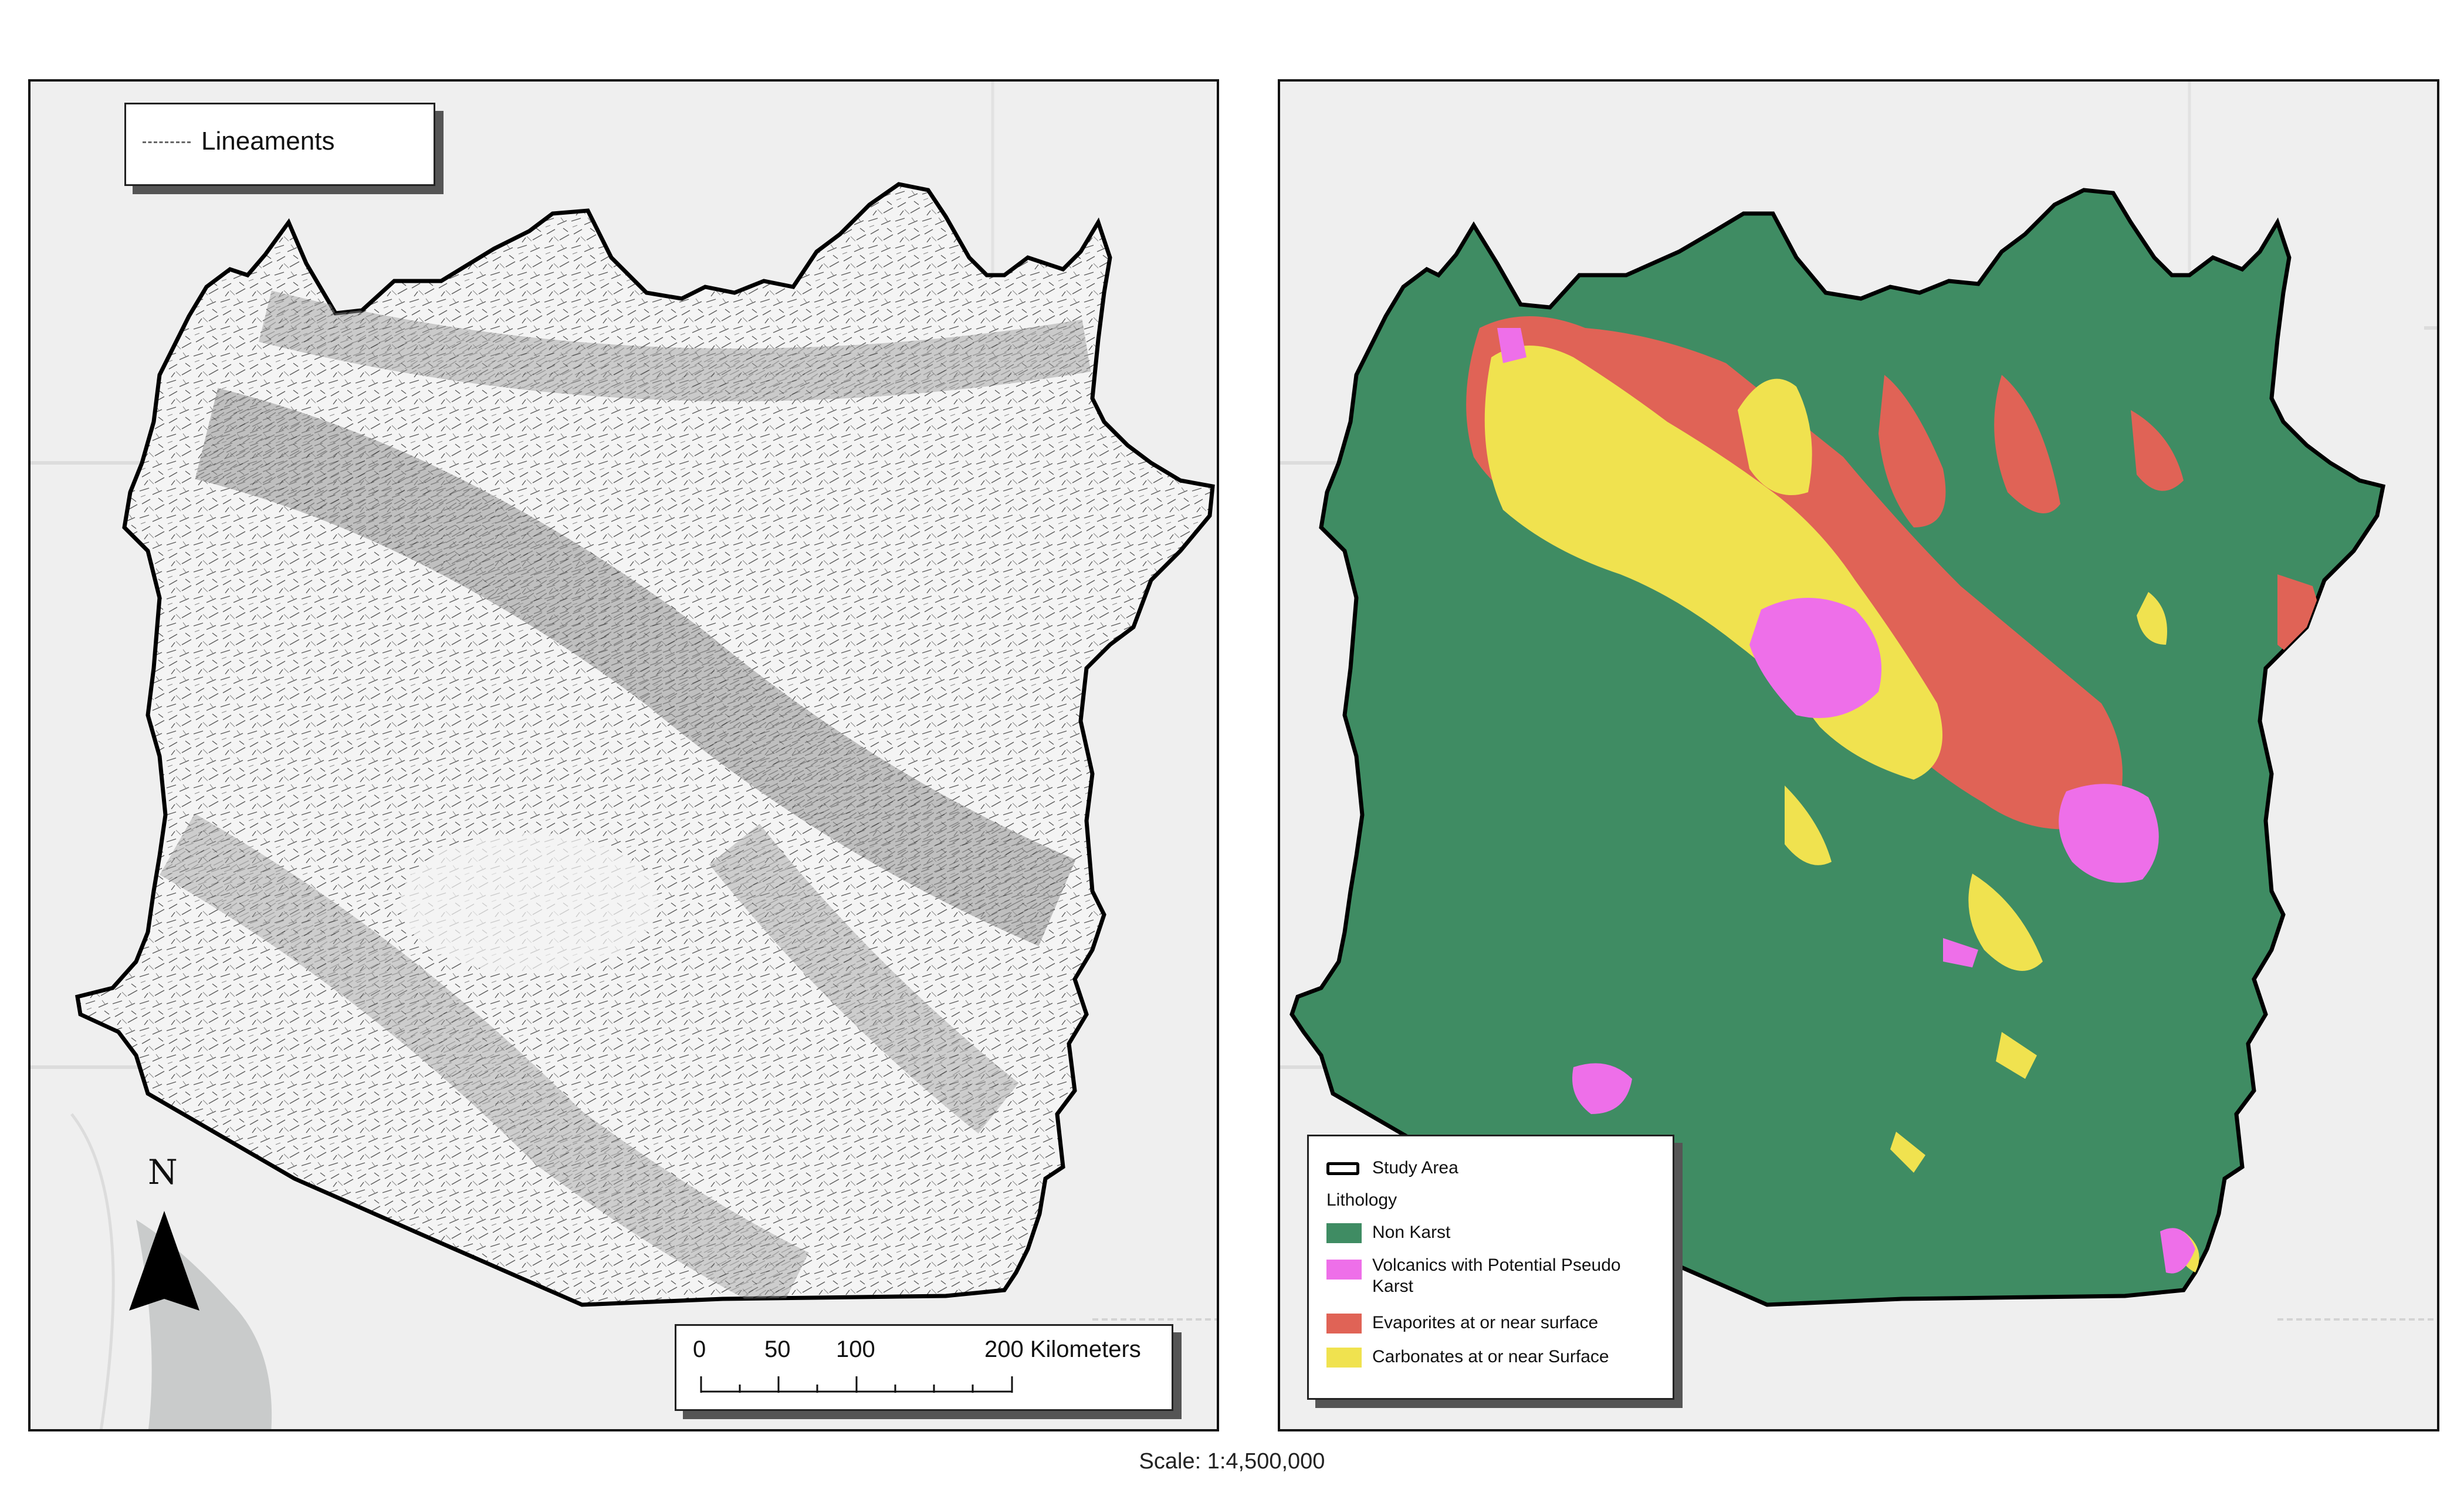 This screenshot has height=1496, width=2464. I want to click on carbonates-label: Carbonates at or near Surface, so click(1490, 1356).